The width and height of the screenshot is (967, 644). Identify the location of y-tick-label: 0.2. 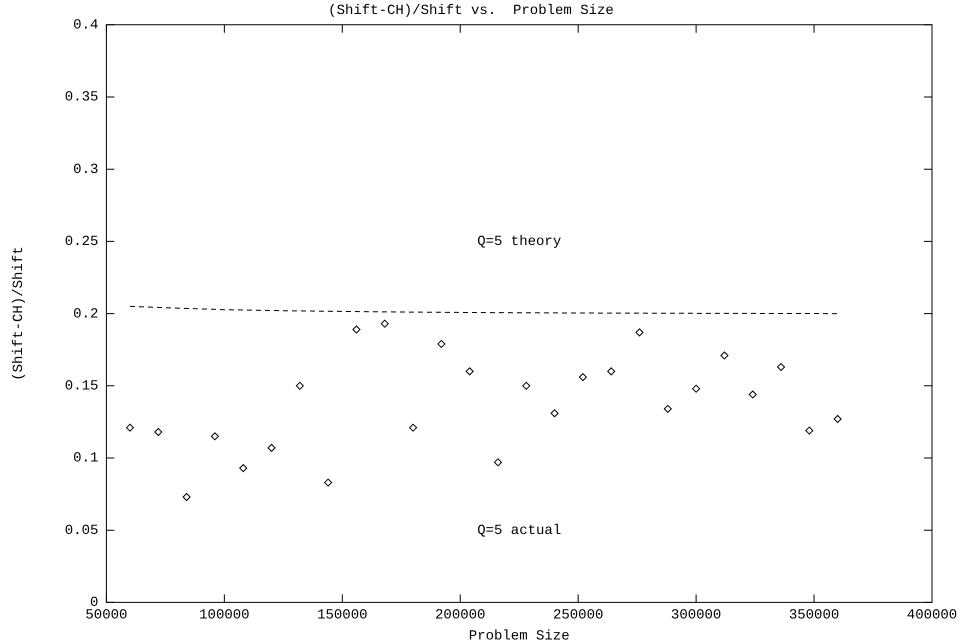
(85, 314).